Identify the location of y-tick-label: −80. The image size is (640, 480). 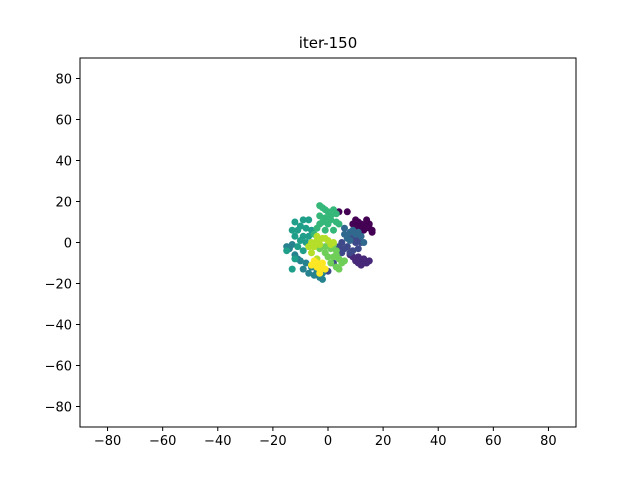
(58, 408).